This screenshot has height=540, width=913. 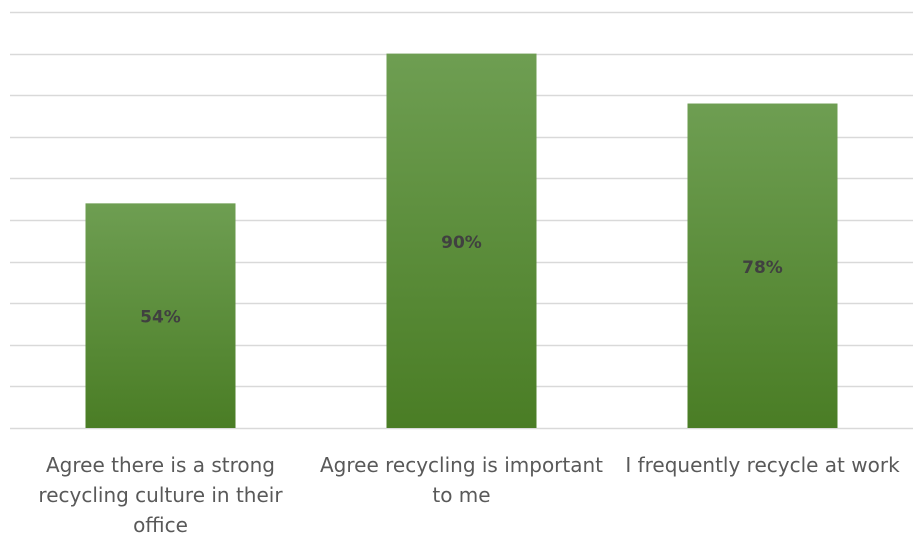 What do you see at coordinates (762, 465) in the screenshot?
I see `category-label-3: I frequently recycle at work` at bounding box center [762, 465].